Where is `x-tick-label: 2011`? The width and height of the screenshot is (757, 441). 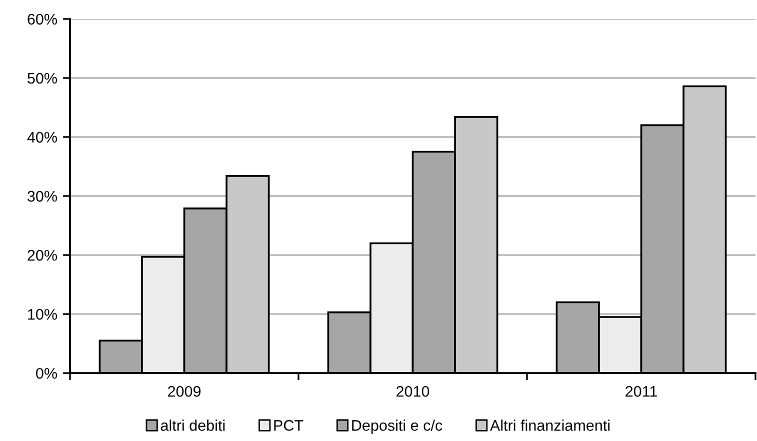 x-tick-label: 2011 is located at coordinates (641, 391).